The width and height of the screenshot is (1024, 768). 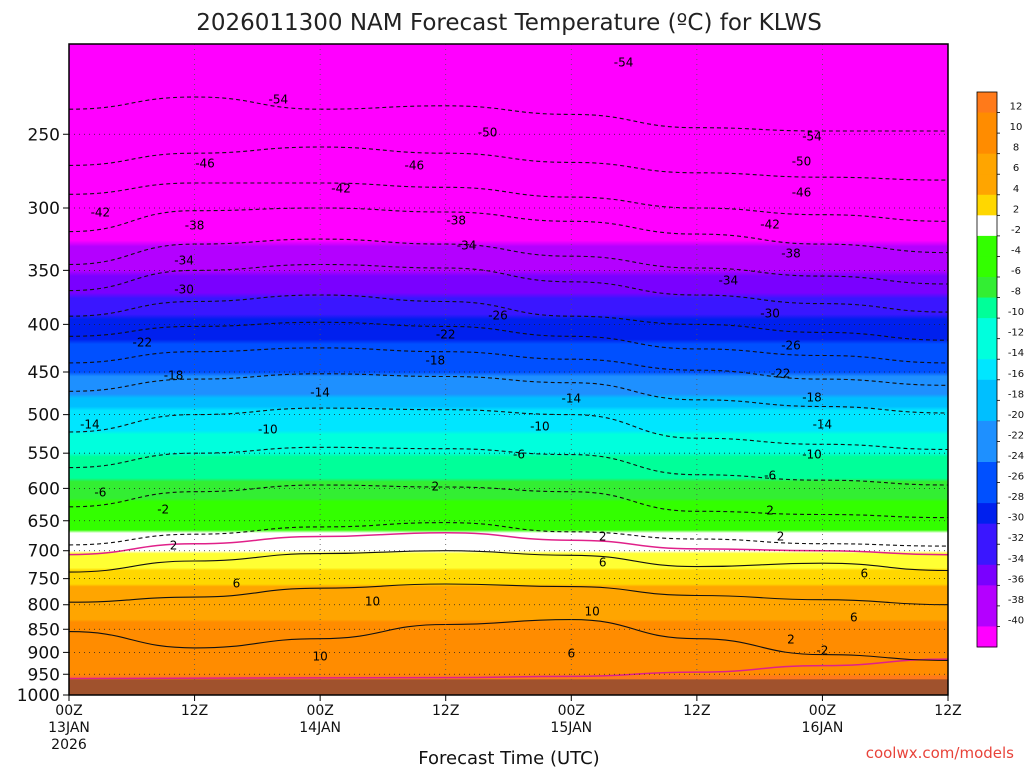 What do you see at coordinates (44, 489) in the screenshot?
I see `y-tick-label: 600` at bounding box center [44, 489].